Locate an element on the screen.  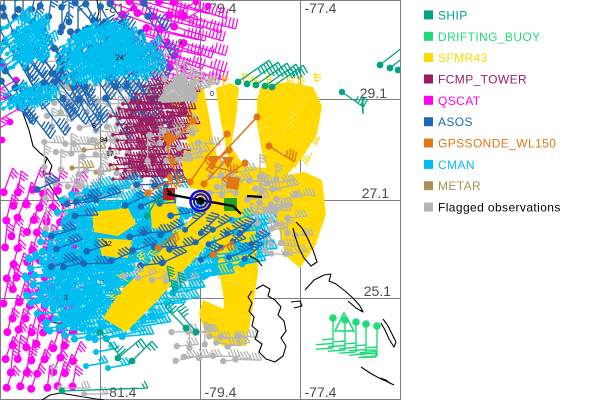
svg-text: 24 is located at coordinates (120, 58).